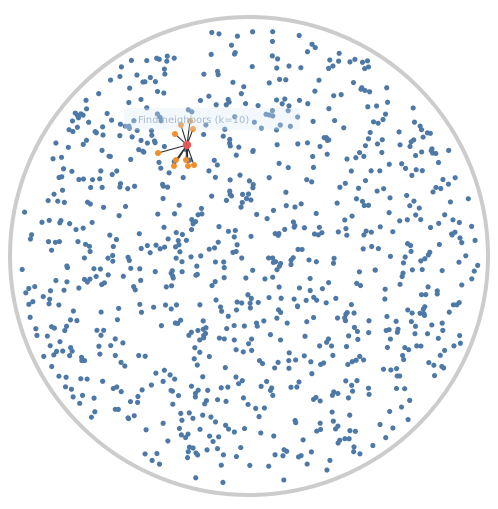 The image size is (498, 509). What do you see at coordinates (187, 145) in the screenshot?
I see `selected-point` at bounding box center [187, 145].